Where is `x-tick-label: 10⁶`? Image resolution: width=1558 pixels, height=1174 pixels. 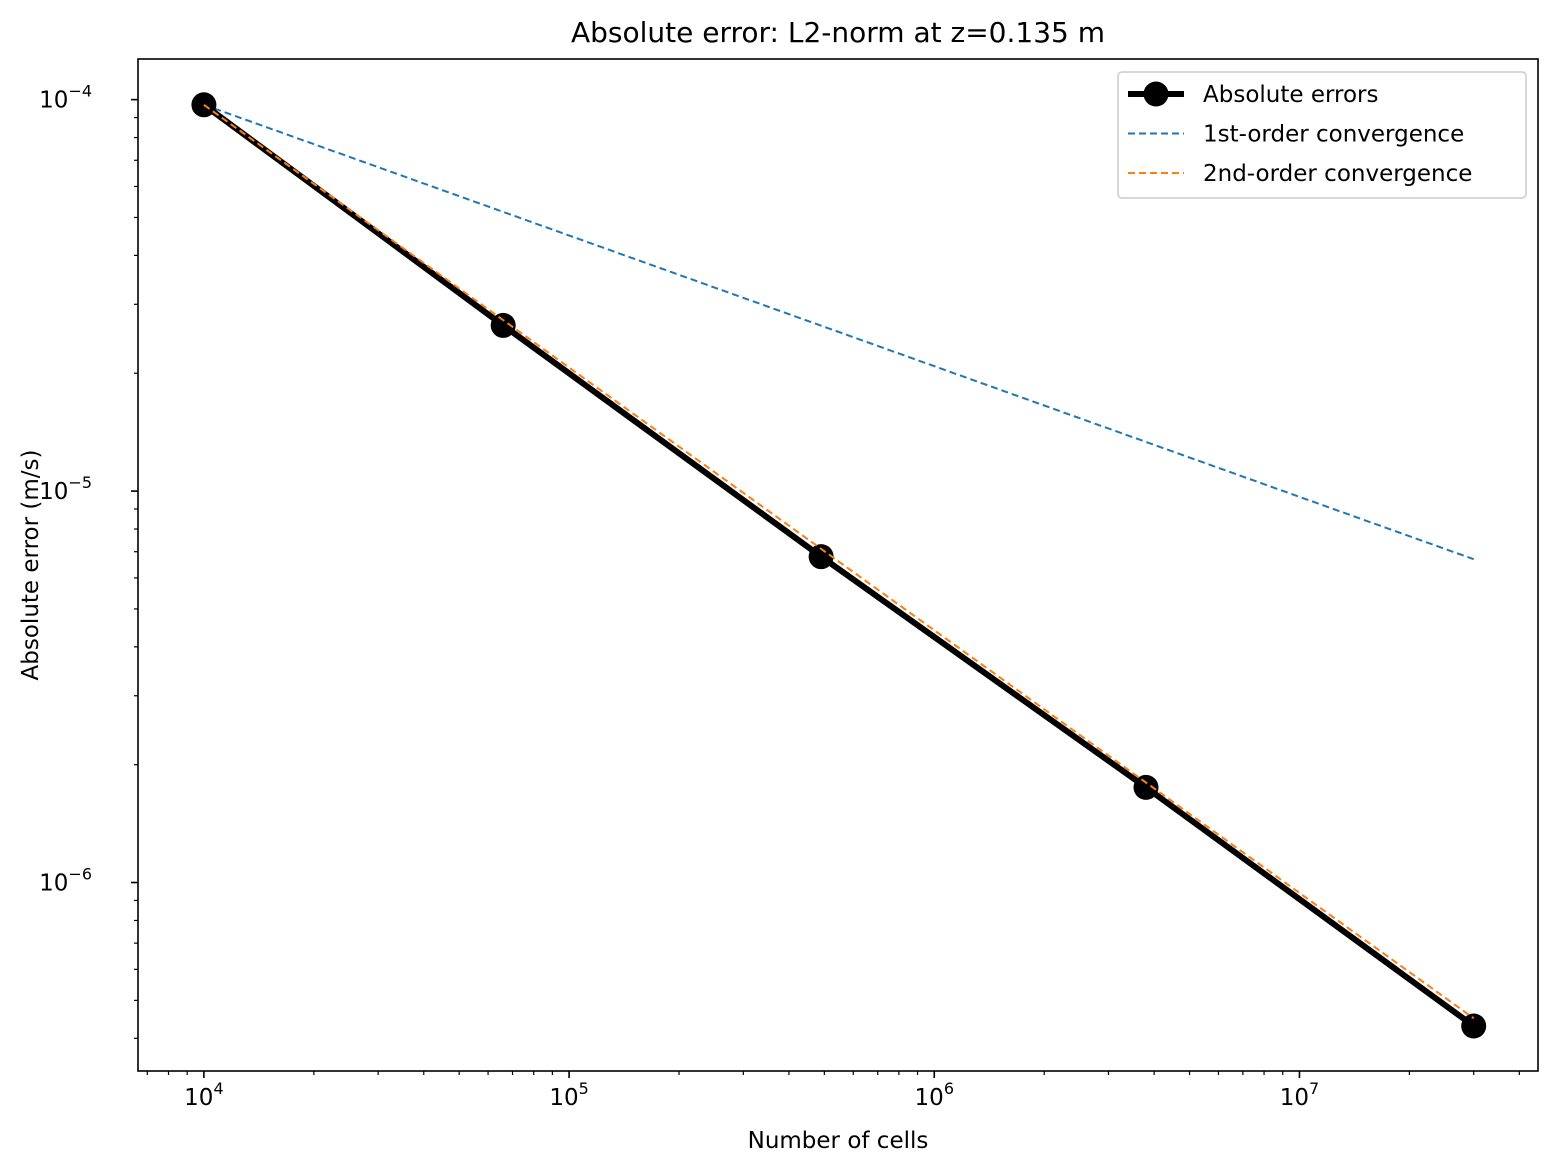
x-tick-label: 10⁶ is located at coordinates (934, 1095).